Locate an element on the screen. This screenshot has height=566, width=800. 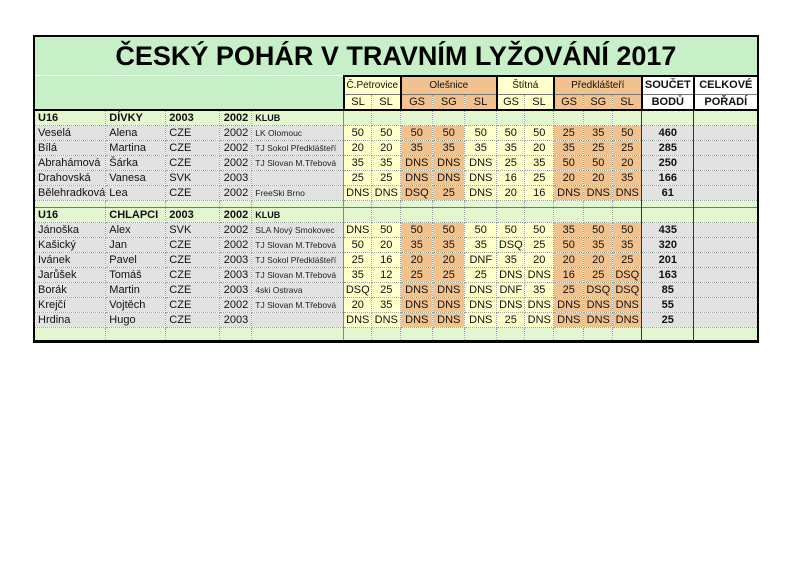
firstname-cell: Martin is located at coordinates (136, 290).